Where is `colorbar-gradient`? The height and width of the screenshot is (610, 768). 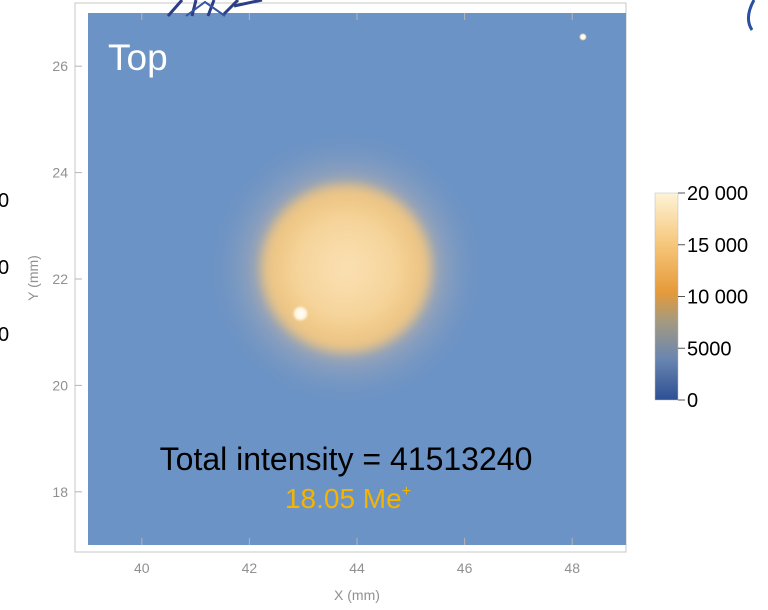 colorbar-gradient is located at coordinates (666, 296).